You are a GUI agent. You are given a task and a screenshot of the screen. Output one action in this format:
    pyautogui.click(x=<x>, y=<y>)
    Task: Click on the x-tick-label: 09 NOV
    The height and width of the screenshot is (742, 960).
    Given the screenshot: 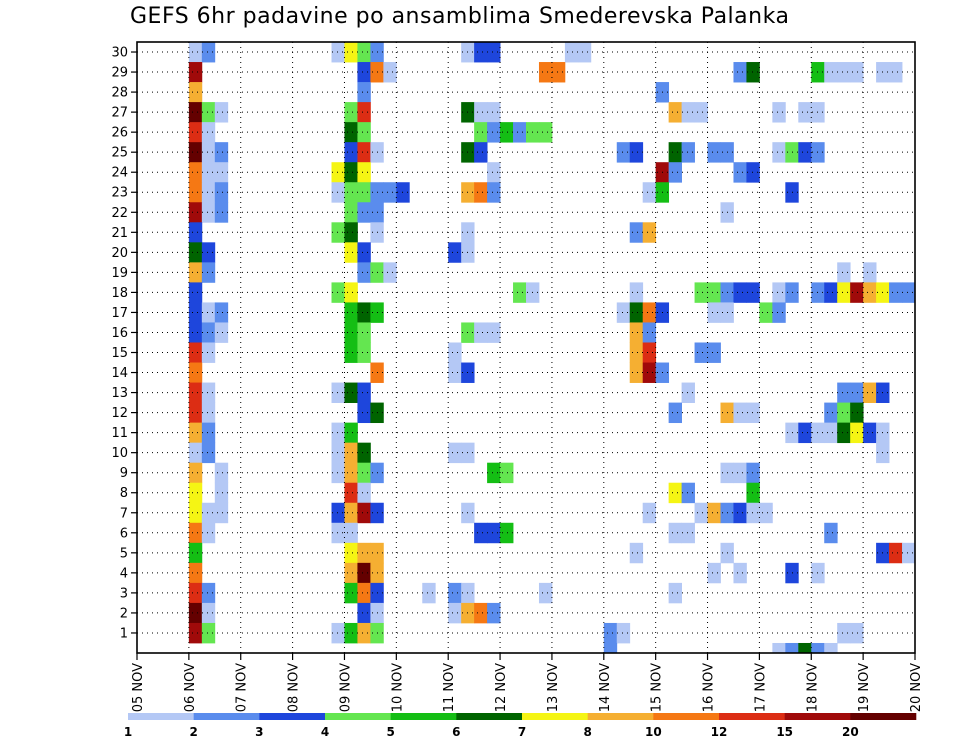 What is the action you would take?
    pyautogui.click(x=345, y=687)
    